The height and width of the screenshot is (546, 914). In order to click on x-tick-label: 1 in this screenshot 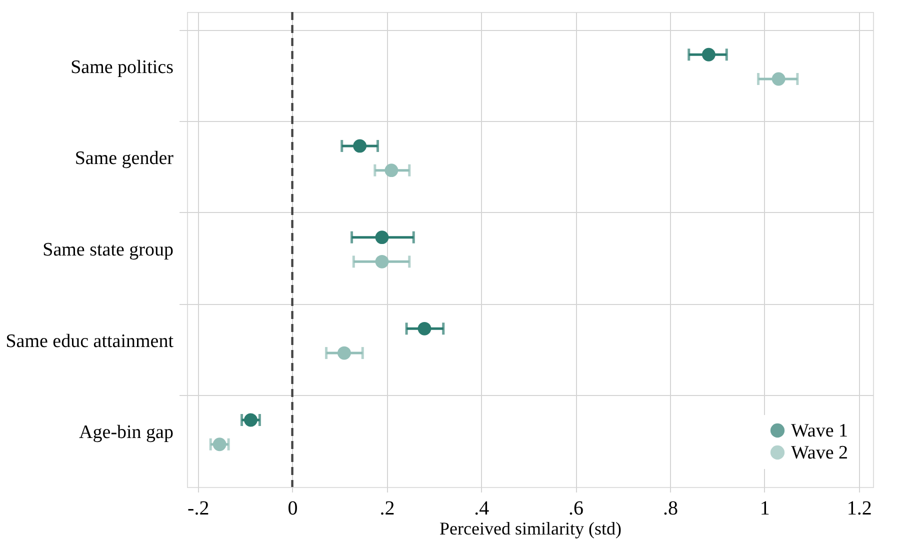, I will do `click(765, 509)`.